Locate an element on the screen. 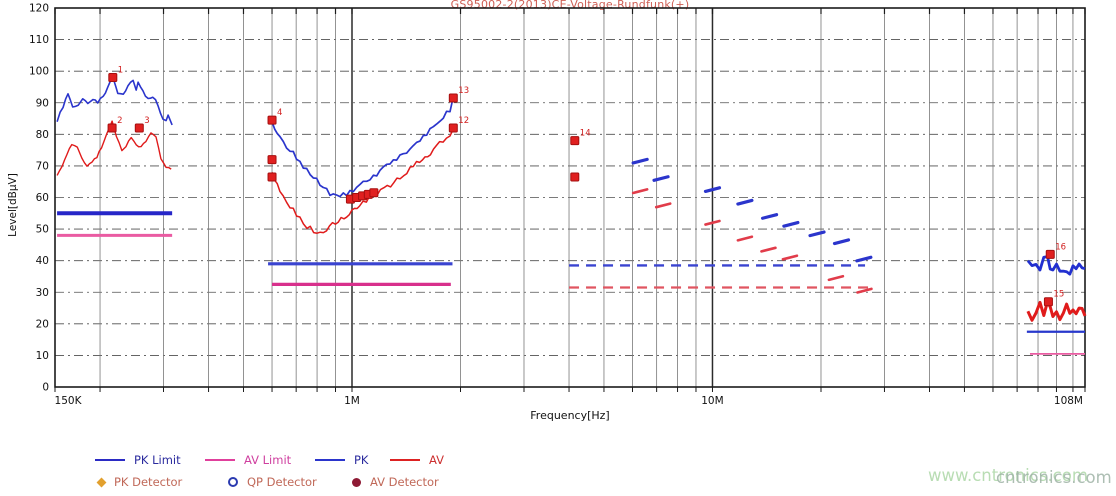 Image resolution: width=1116 pixels, height=496 pixels. marker-label: 4 is located at coordinates (279, 113).